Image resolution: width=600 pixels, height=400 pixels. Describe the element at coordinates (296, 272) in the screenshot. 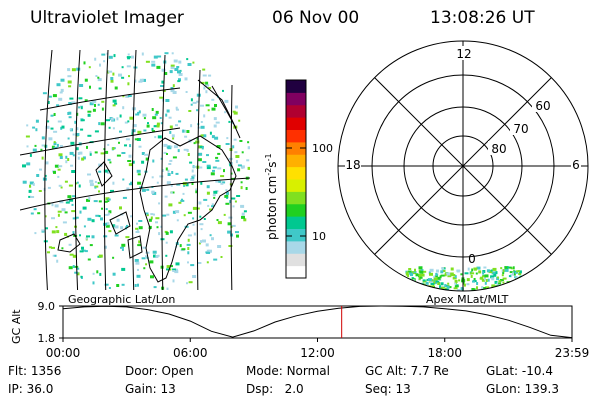

I see `colorbar-swatch` at that location.